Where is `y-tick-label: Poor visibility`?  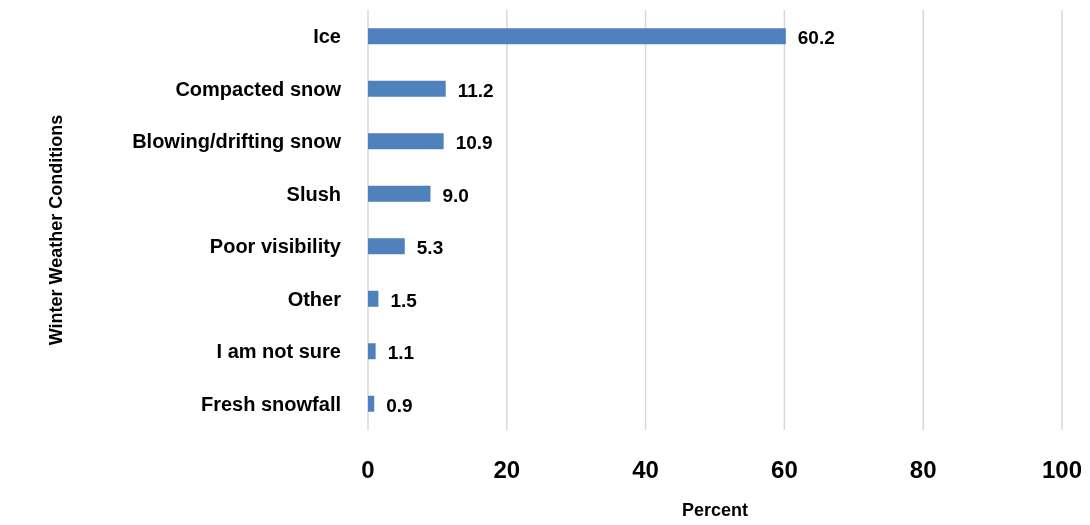
y-tick-label: Poor visibility is located at coordinates (275, 246).